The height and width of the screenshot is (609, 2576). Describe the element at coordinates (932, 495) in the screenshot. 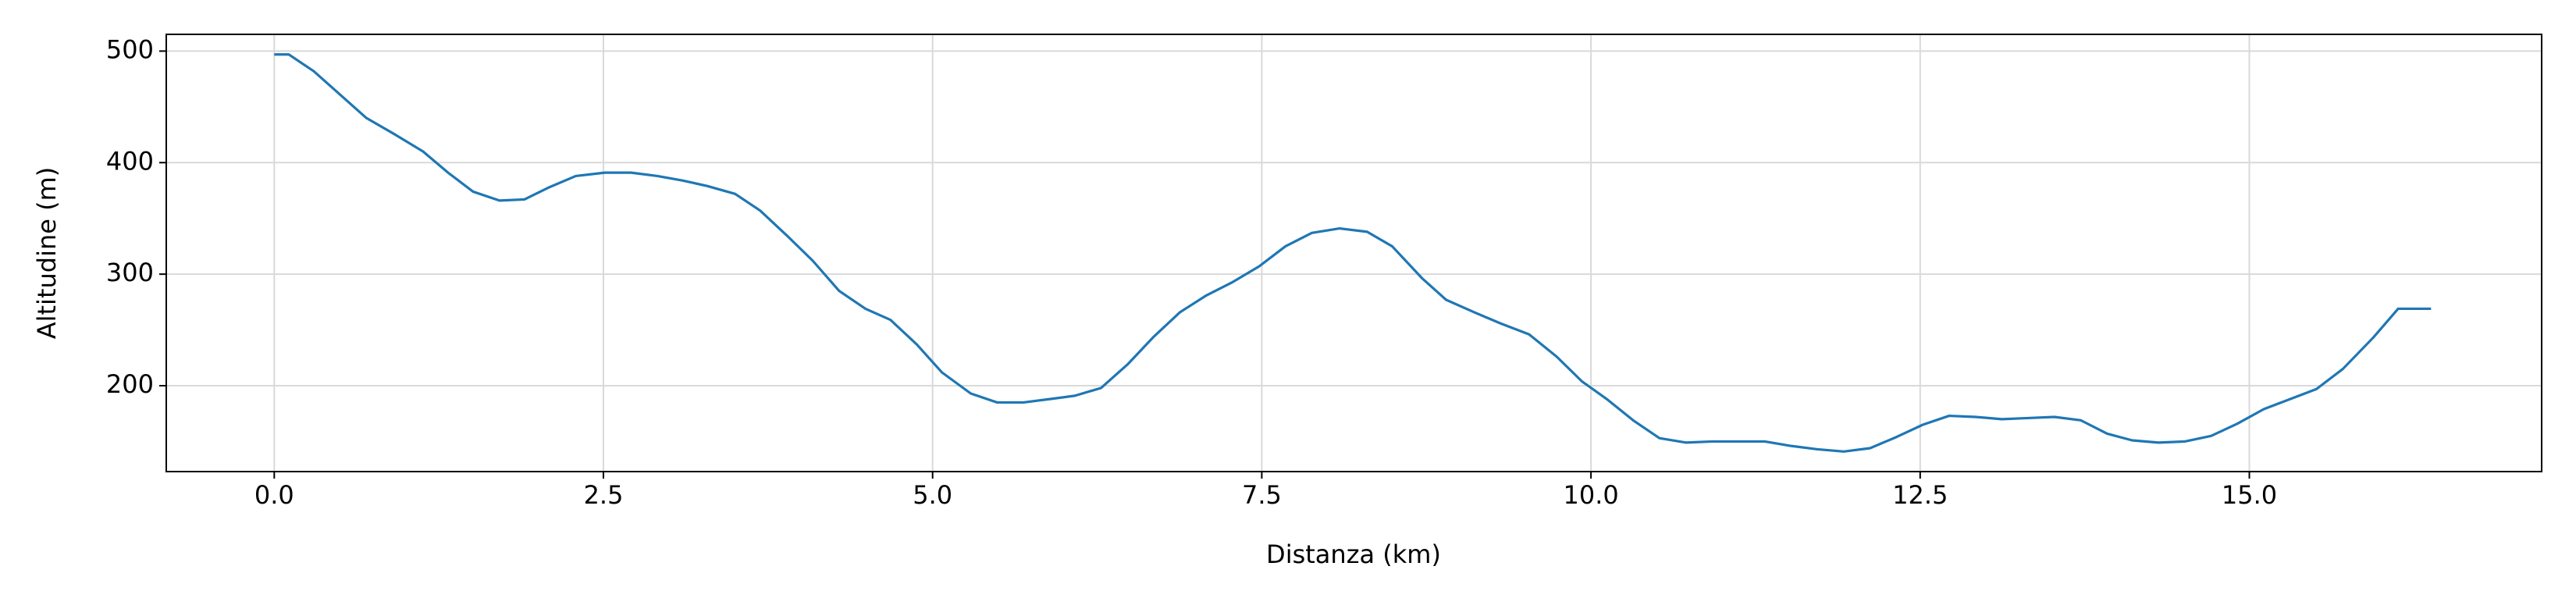

I see `x-tick-label: 5.0` at that location.